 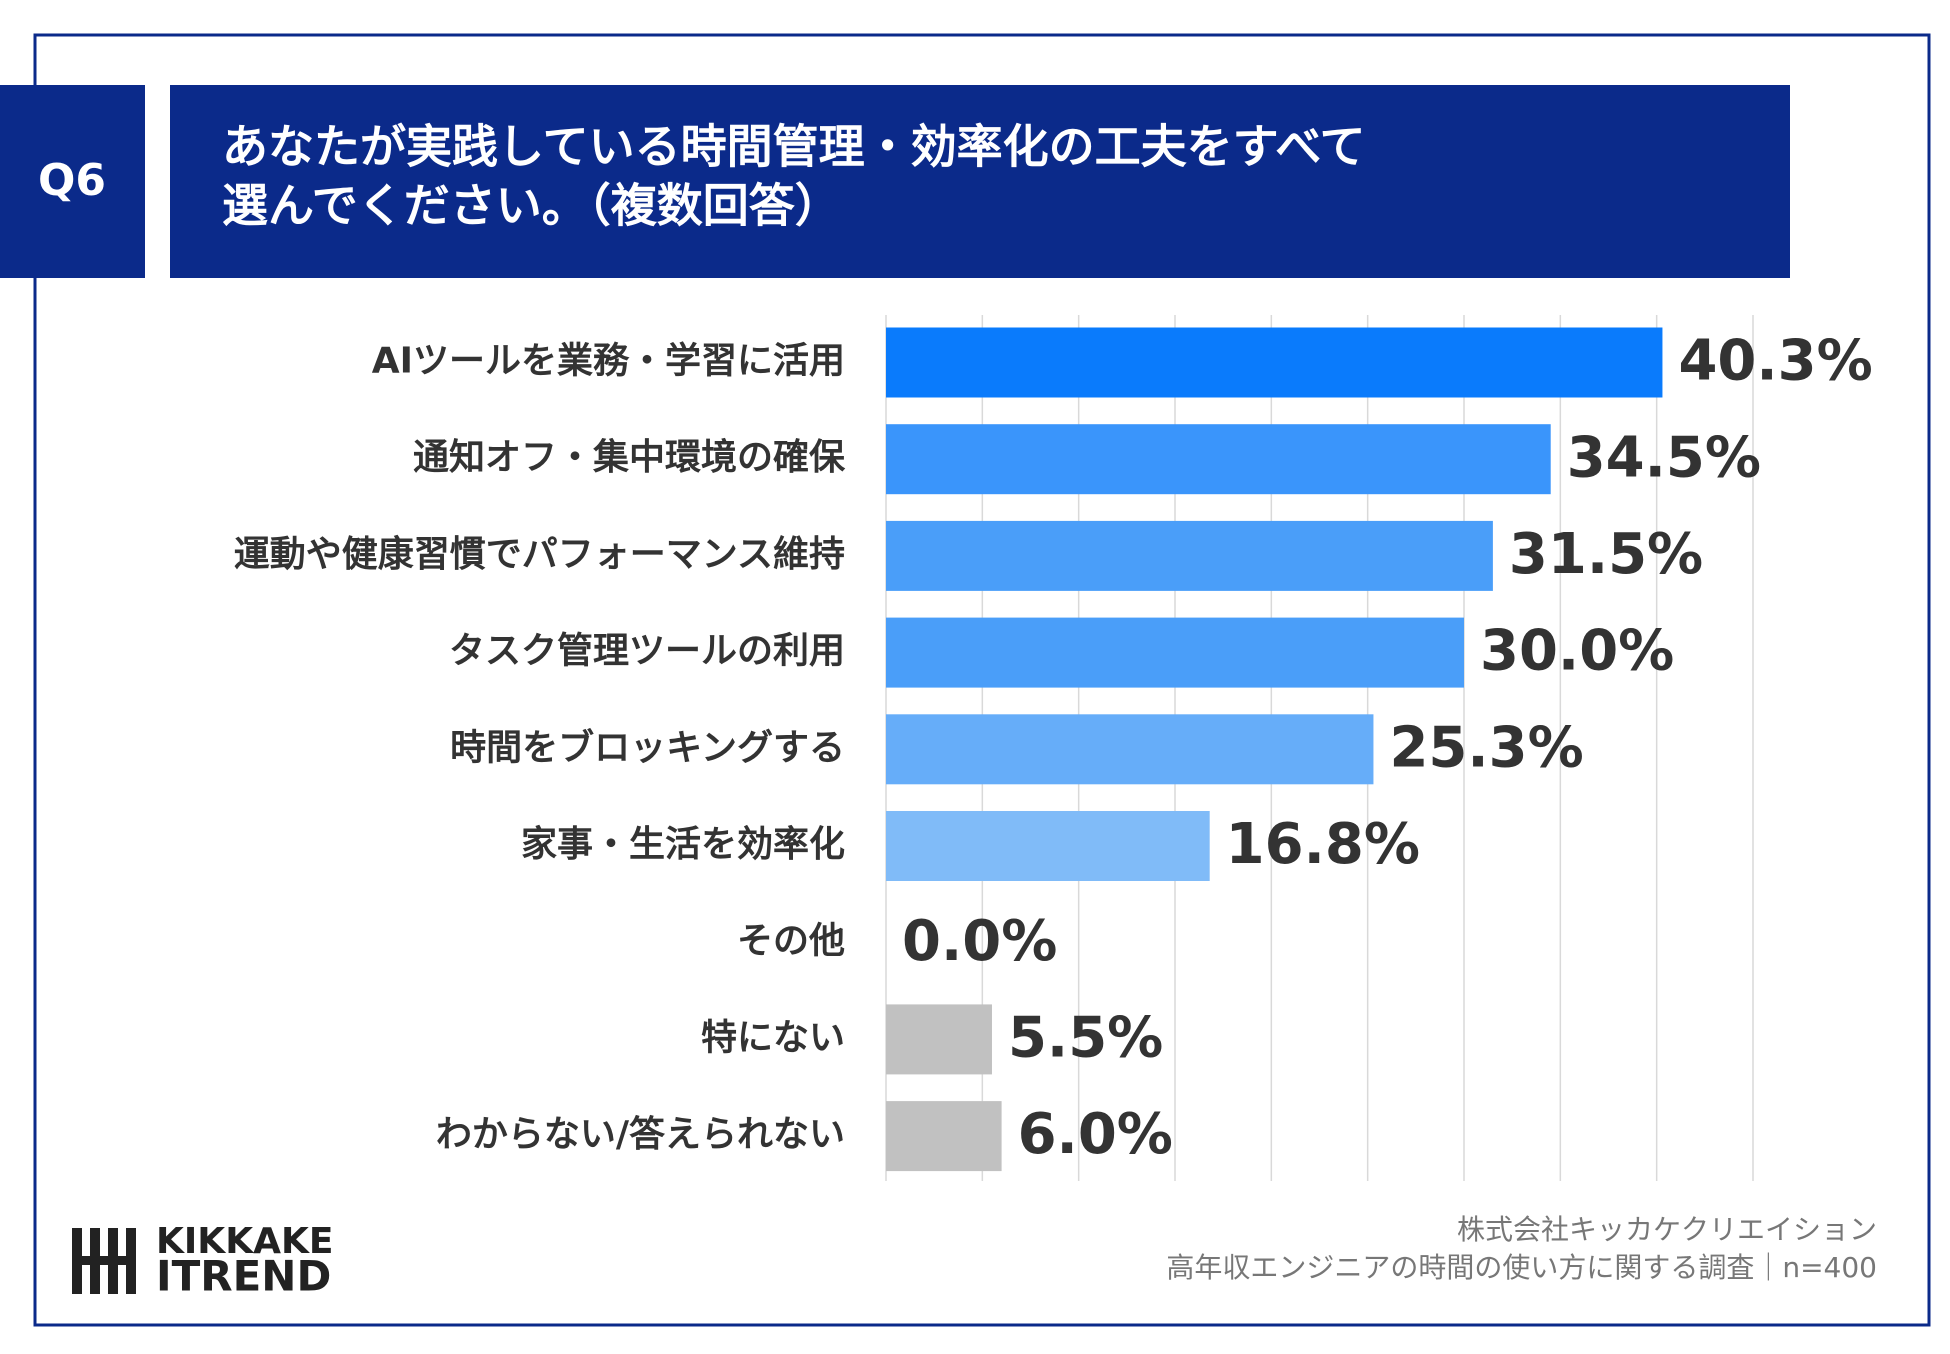 I want to click on value-label: 0.0%, so click(x=979, y=941).